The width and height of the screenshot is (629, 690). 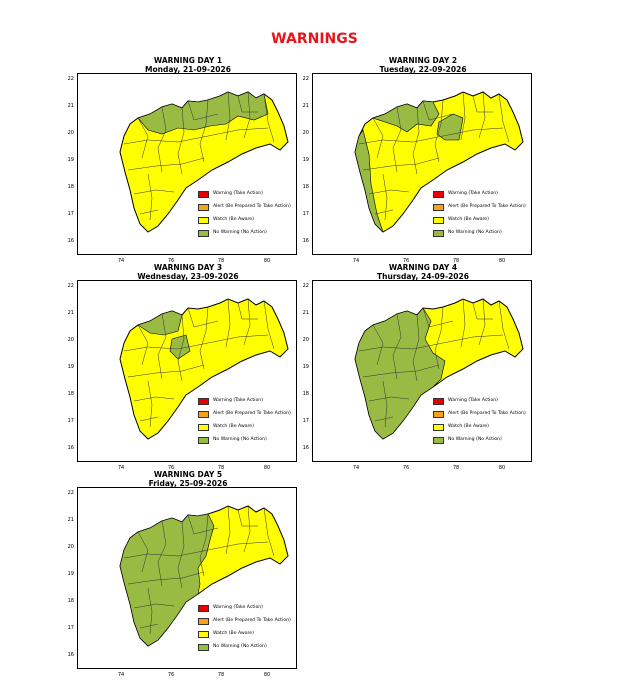 What do you see at coordinates (188, 276) in the screenshot?
I see `panel-date: Wednesday, 23-09-2026` at bounding box center [188, 276].